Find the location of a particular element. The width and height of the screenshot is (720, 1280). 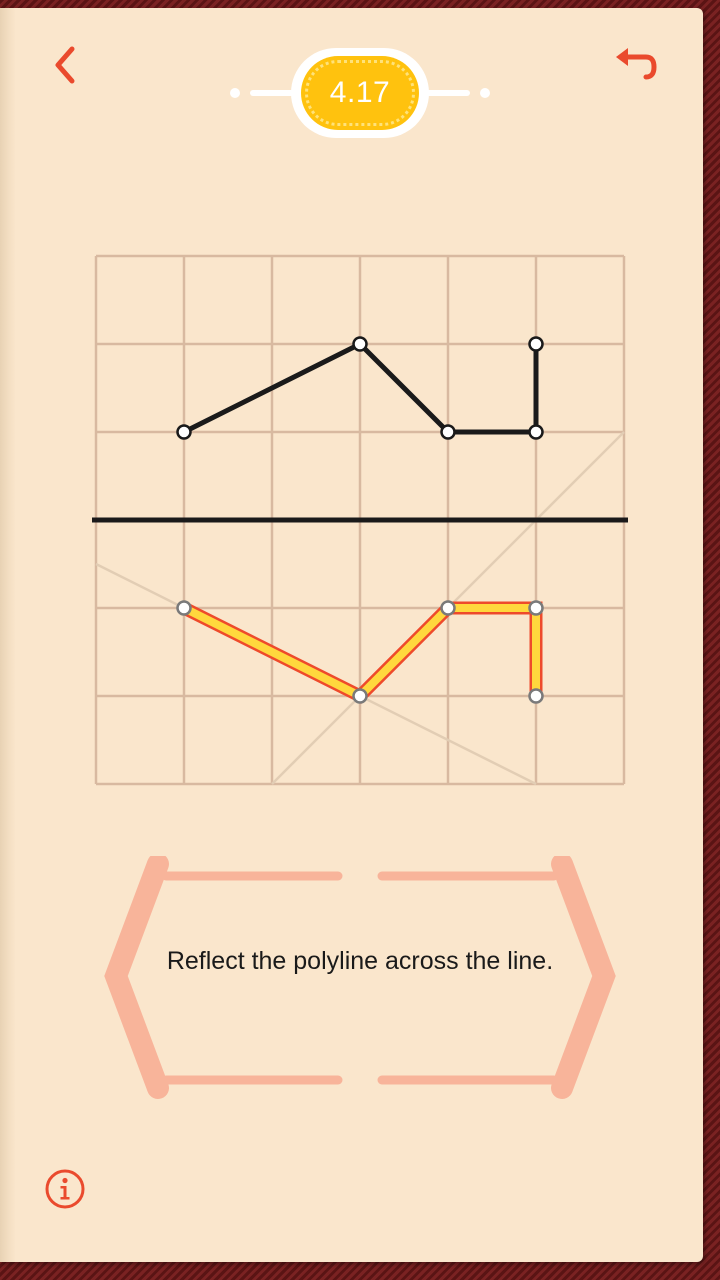

level-badge: 4.17 is located at coordinates (360, 93).